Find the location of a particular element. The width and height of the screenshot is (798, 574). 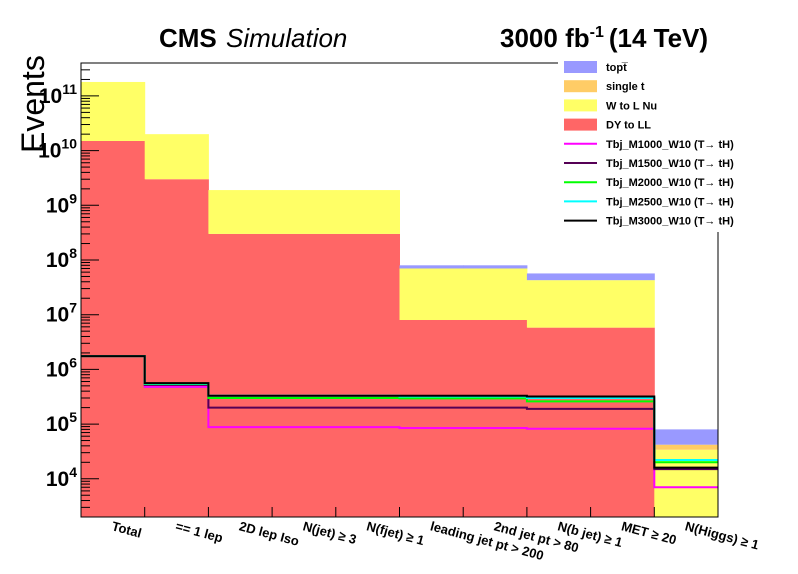

y-axis-label: Events is located at coordinates (33, 104).